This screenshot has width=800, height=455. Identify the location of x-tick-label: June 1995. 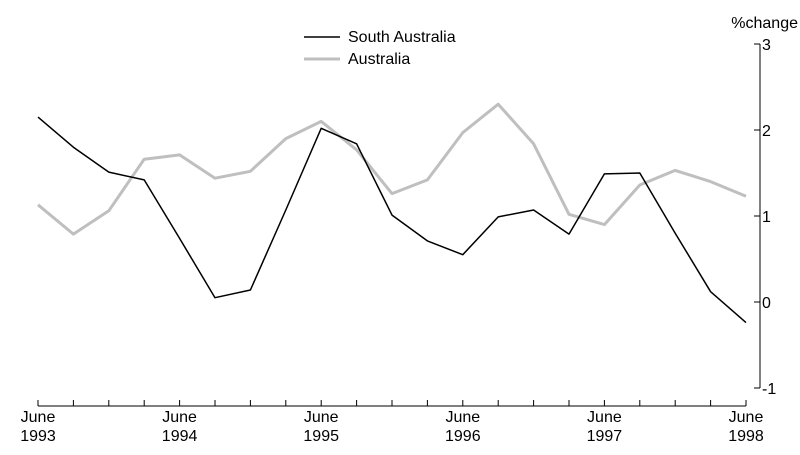
(321, 427).